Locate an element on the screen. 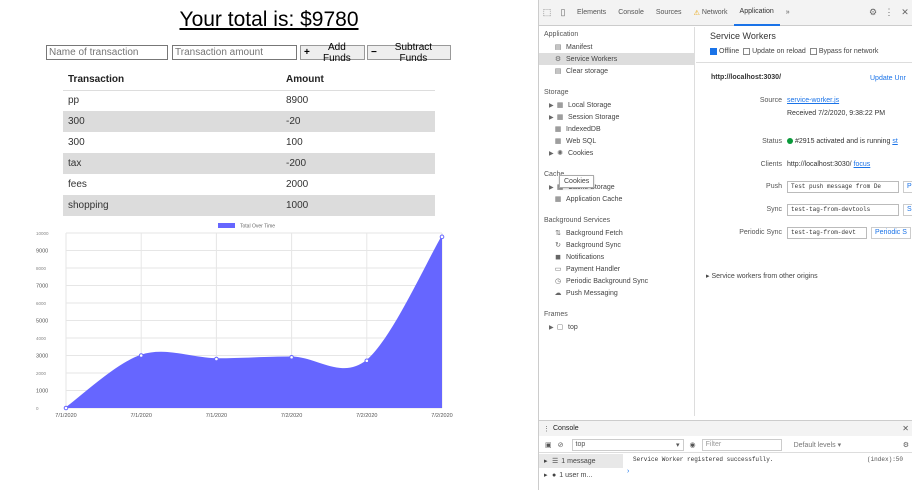 Image resolution: width=912 pixels, height=490 pixels. sidebar-item-notifications: ◼ Notifications is located at coordinates (616, 257).